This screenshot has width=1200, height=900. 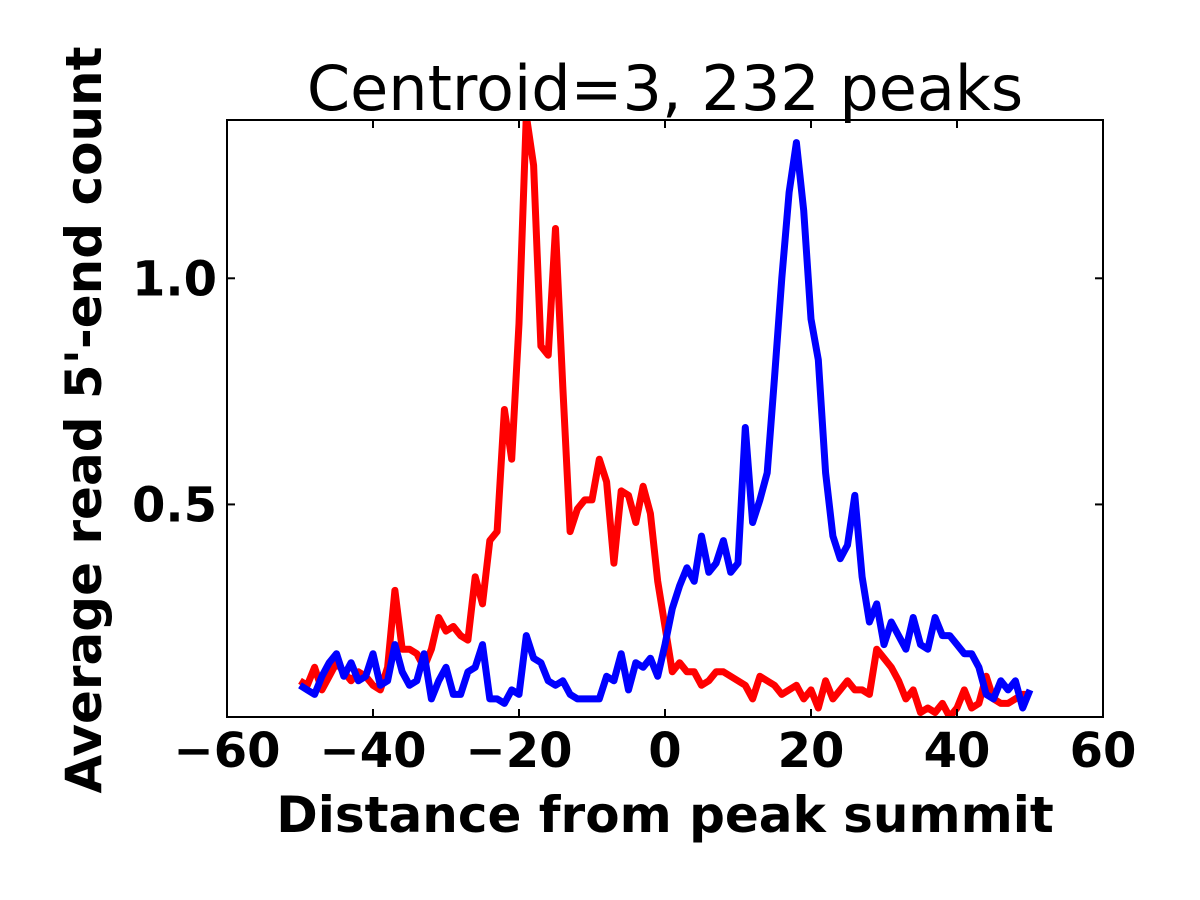 What do you see at coordinates (84, 419) in the screenshot?
I see `y-axis-title: Average read 5'-end count` at bounding box center [84, 419].